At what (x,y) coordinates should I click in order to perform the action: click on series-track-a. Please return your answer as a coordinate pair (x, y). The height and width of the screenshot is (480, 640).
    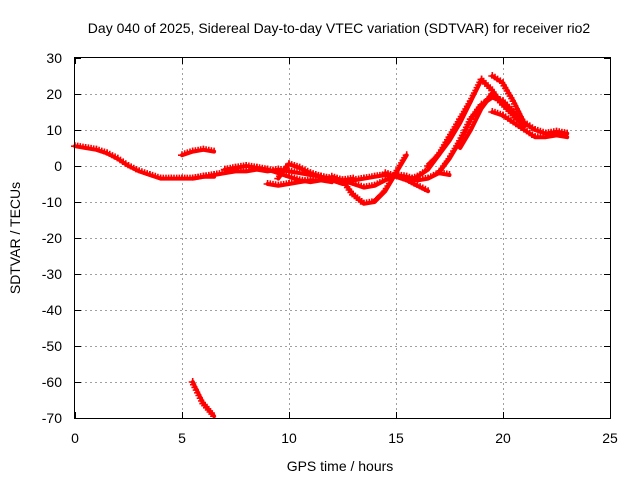
    Looking at the image, I should click on (144, 161).